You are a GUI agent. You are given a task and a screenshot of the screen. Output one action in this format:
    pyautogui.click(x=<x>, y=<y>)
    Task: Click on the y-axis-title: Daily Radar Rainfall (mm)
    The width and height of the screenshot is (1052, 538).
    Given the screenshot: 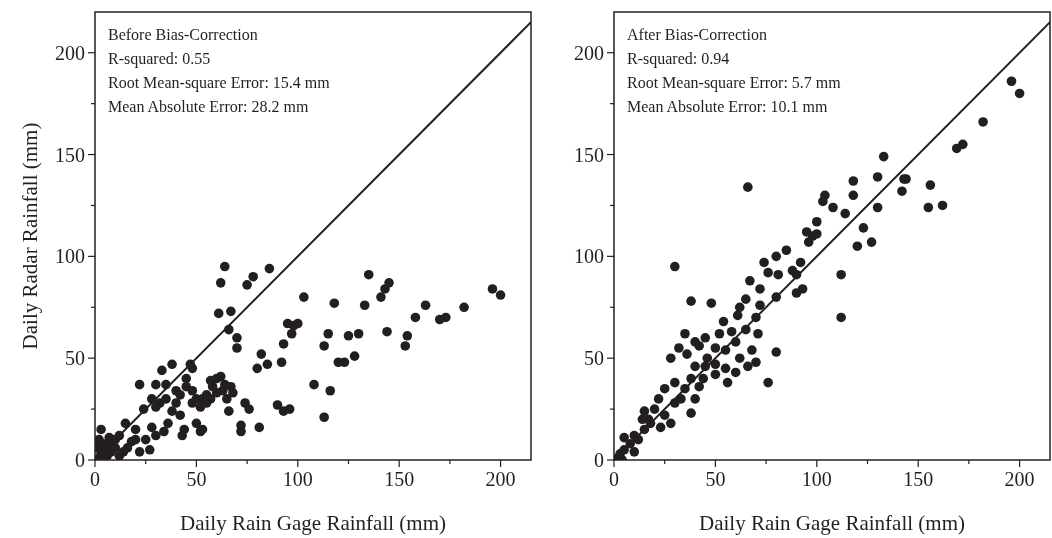 What is the action you would take?
    pyautogui.click(x=30, y=236)
    